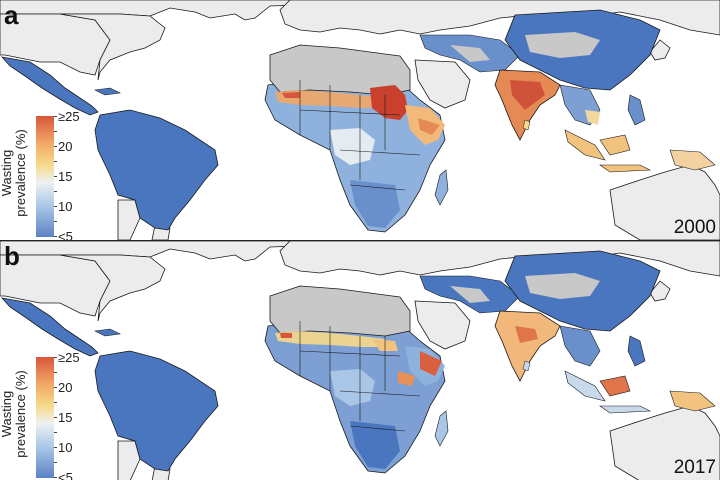 This screenshot has height=480, width=720. Describe the element at coordinates (11, 15) in the screenshot. I see `panel-label: a` at that location.